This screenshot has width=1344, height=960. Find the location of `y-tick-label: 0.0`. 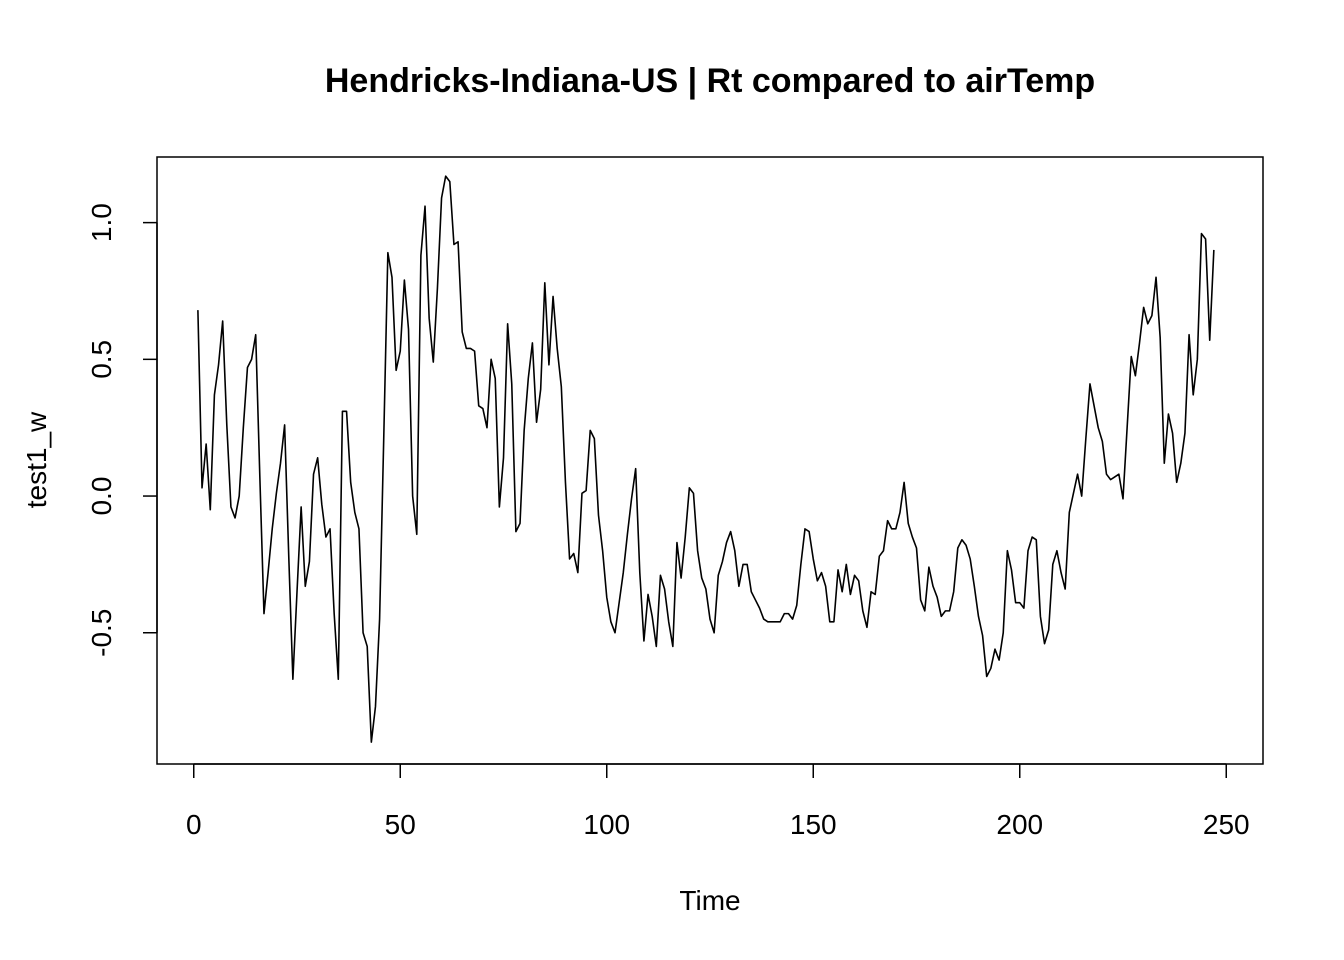

y-tick-label: 0.0 is located at coordinates (101, 496).